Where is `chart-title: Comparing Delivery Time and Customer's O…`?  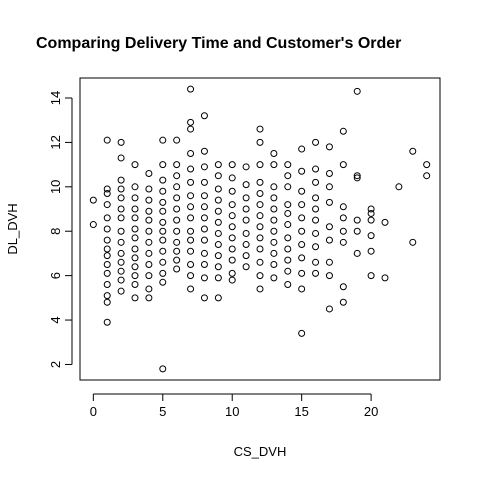 chart-title: Comparing Delivery Time and Customer's O… is located at coordinates (218, 43).